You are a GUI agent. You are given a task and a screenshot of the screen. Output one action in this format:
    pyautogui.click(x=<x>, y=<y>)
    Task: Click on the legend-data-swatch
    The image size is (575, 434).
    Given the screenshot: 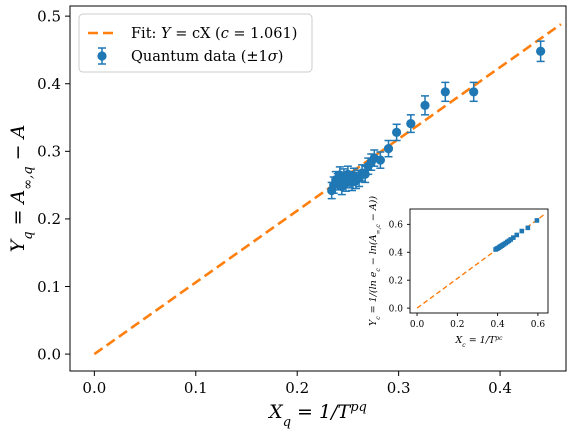 What is the action you would take?
    pyautogui.click(x=102, y=56)
    